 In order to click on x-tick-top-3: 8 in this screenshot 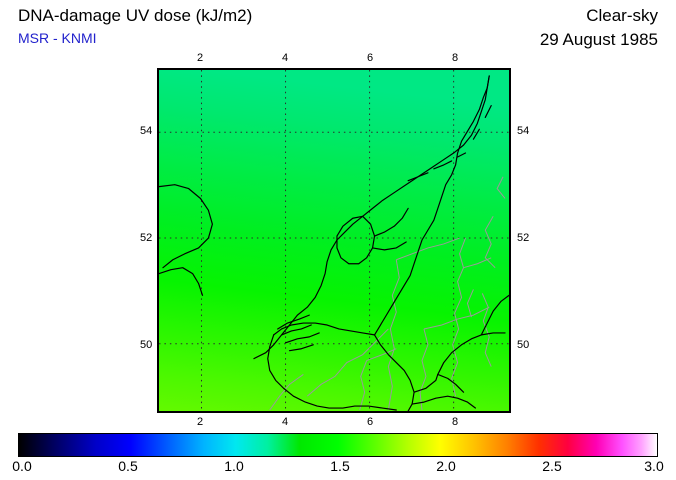, I will do `click(455, 58)`.